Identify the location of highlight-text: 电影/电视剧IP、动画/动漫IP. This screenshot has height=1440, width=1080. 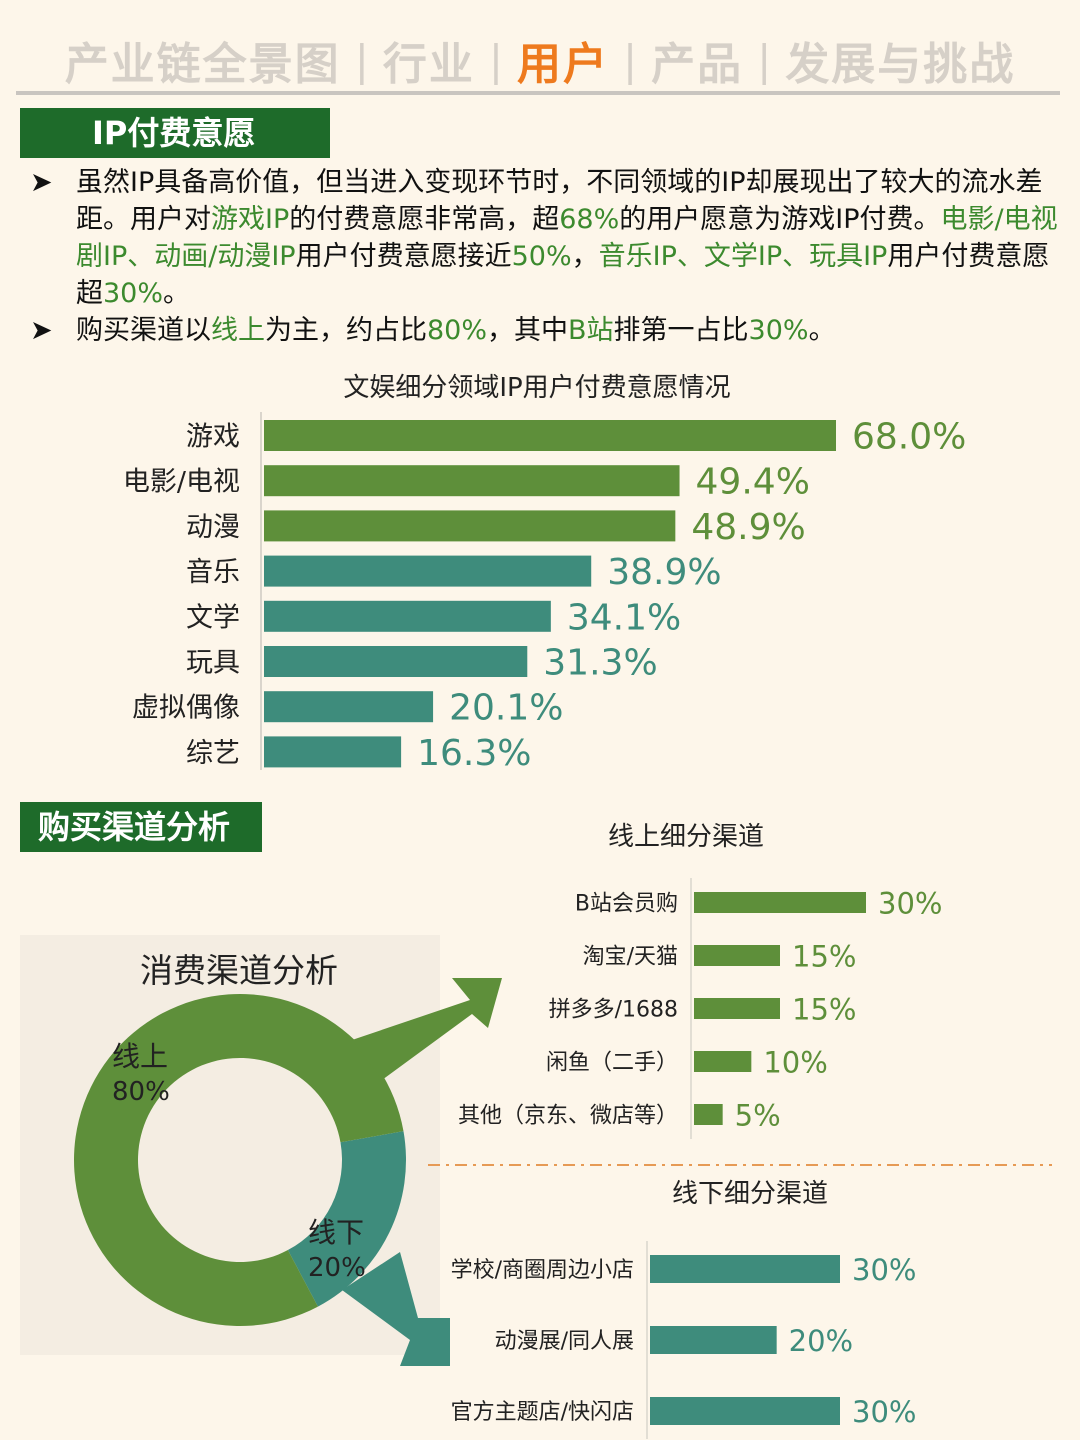
(567, 238).